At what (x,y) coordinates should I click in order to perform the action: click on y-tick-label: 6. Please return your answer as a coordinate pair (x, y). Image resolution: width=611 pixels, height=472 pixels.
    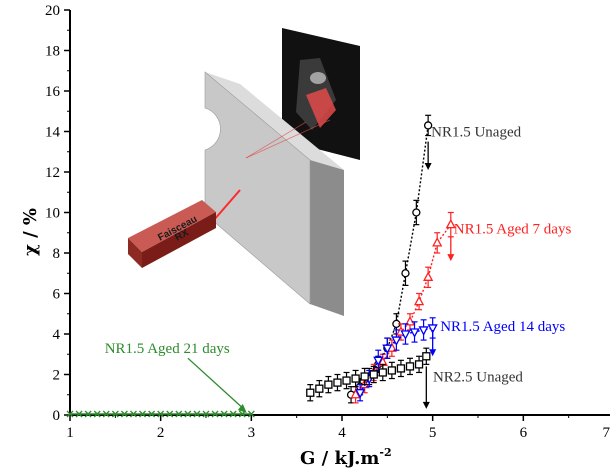
    Looking at the image, I should click on (57, 295).